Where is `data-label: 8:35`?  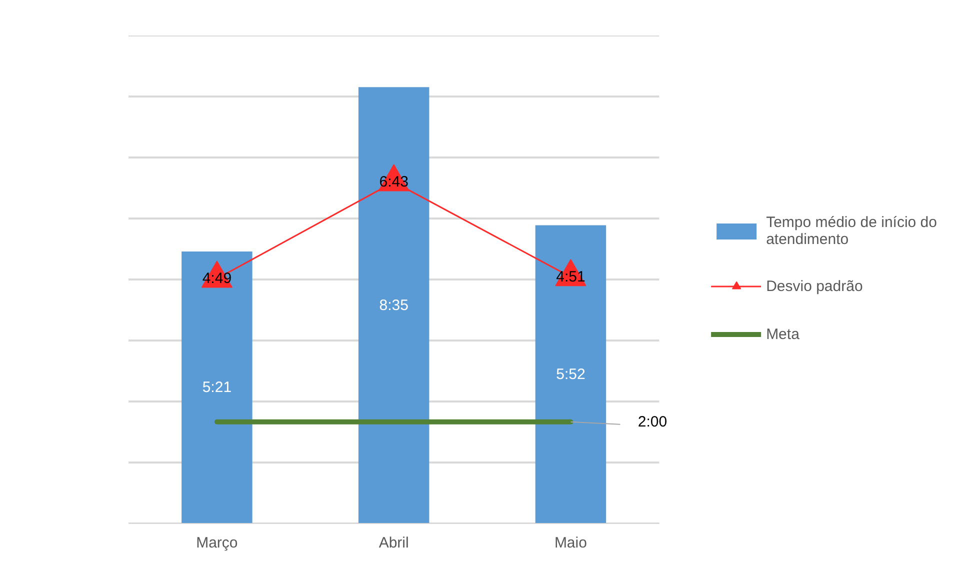 data-label: 8:35 is located at coordinates (393, 305).